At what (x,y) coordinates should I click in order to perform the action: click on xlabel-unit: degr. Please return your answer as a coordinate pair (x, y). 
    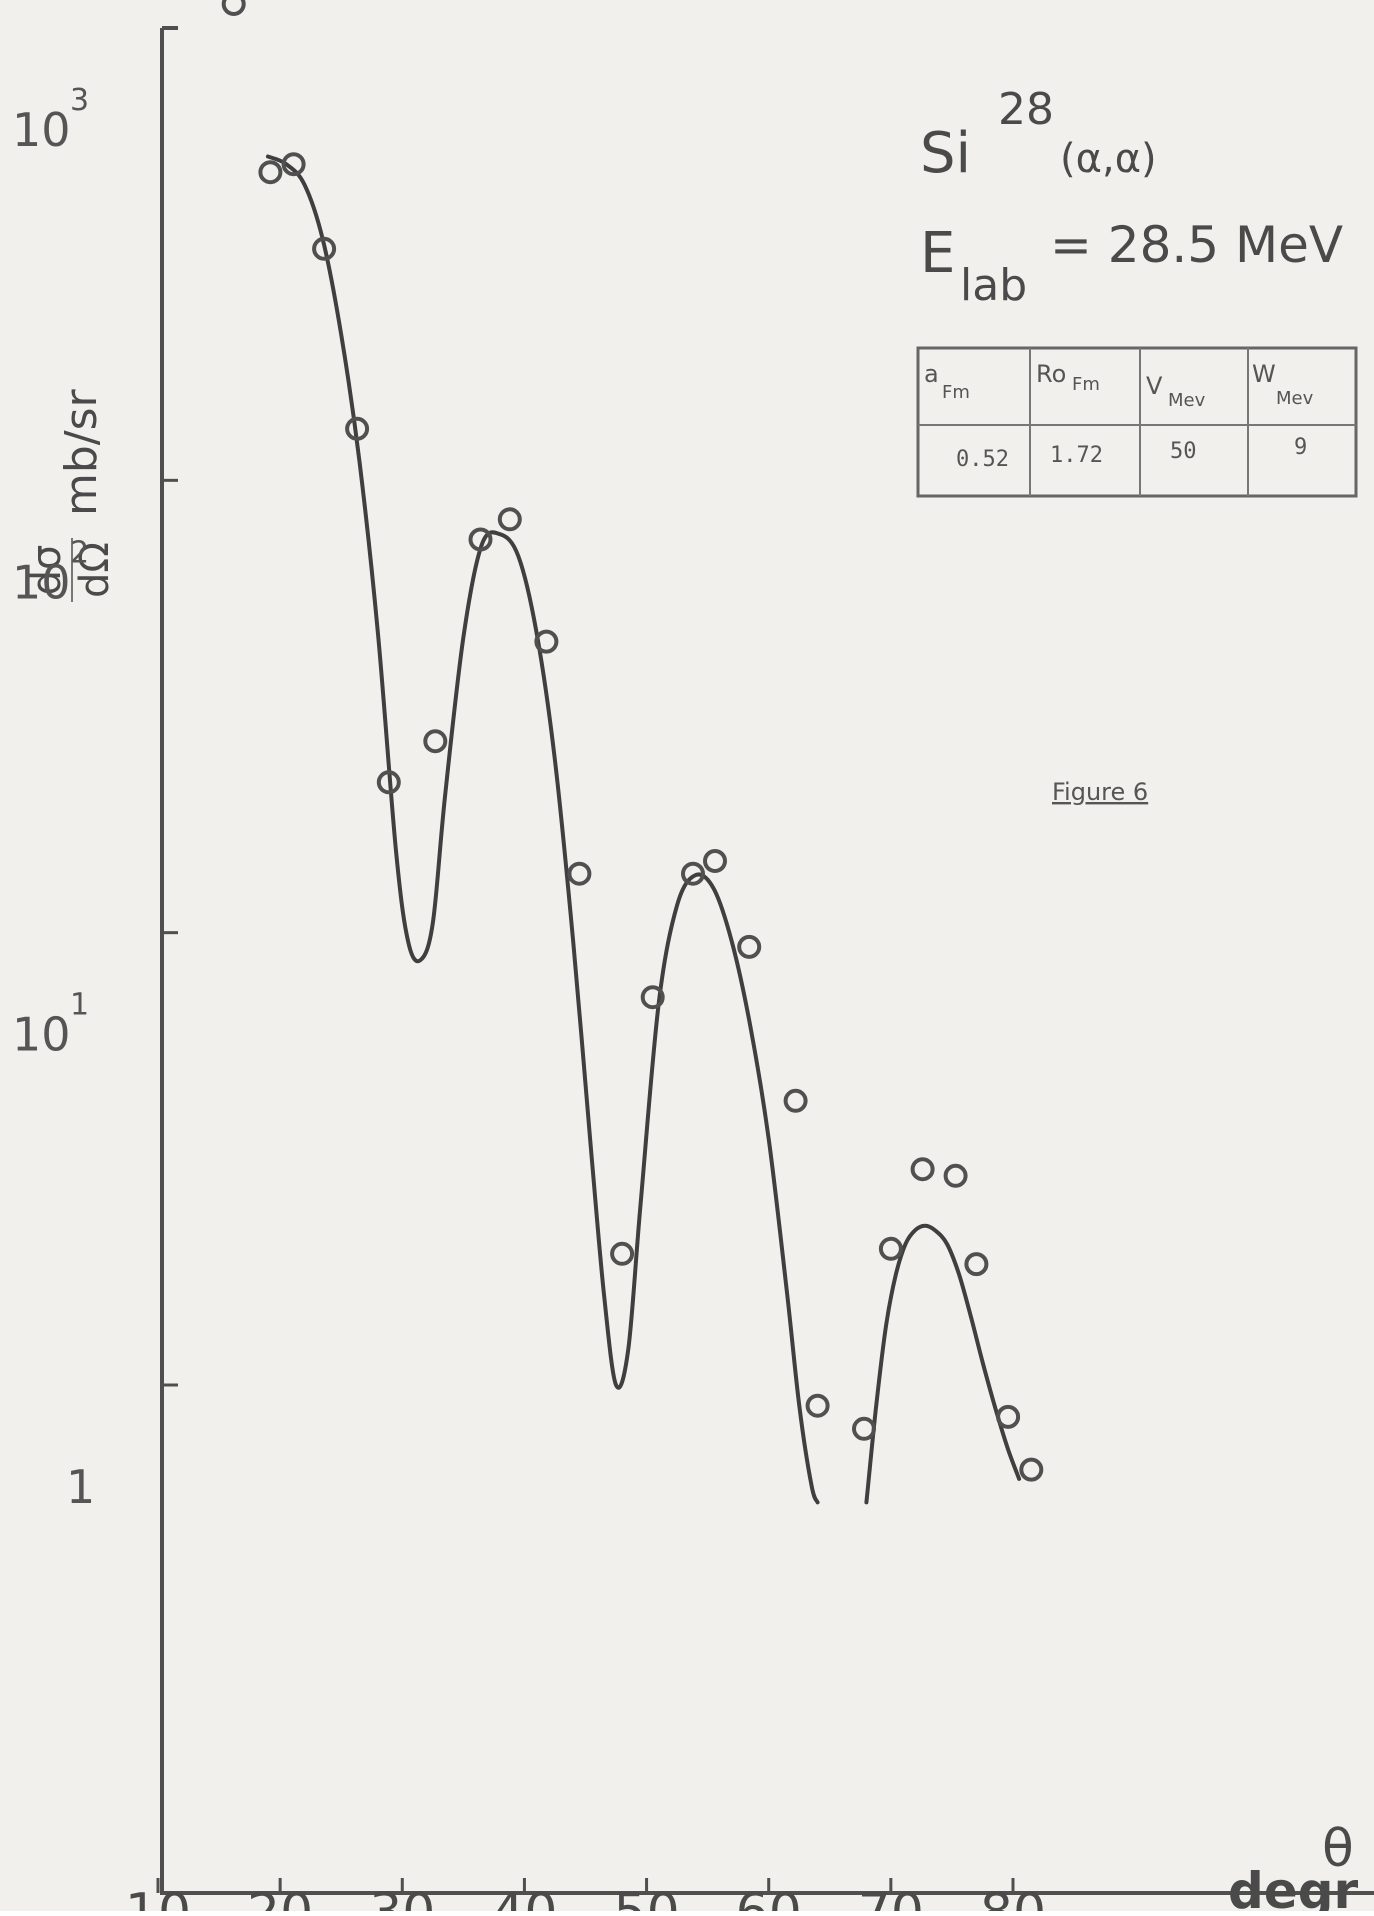
    Looking at the image, I should click on (1293, 1886).